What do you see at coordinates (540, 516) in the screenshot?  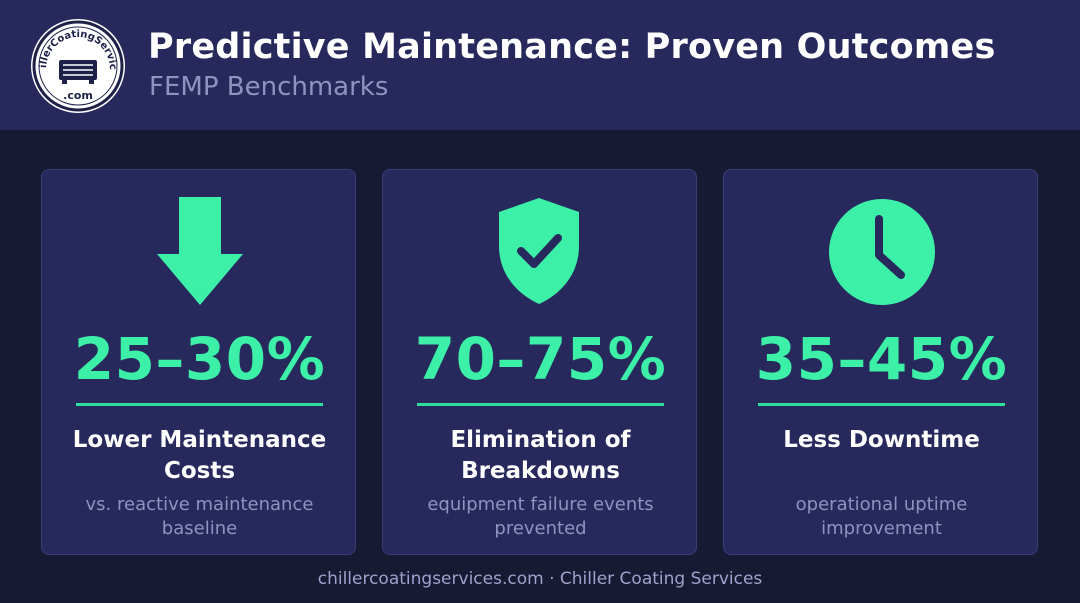 I see `stat-description: equipment failure events prevented` at bounding box center [540, 516].